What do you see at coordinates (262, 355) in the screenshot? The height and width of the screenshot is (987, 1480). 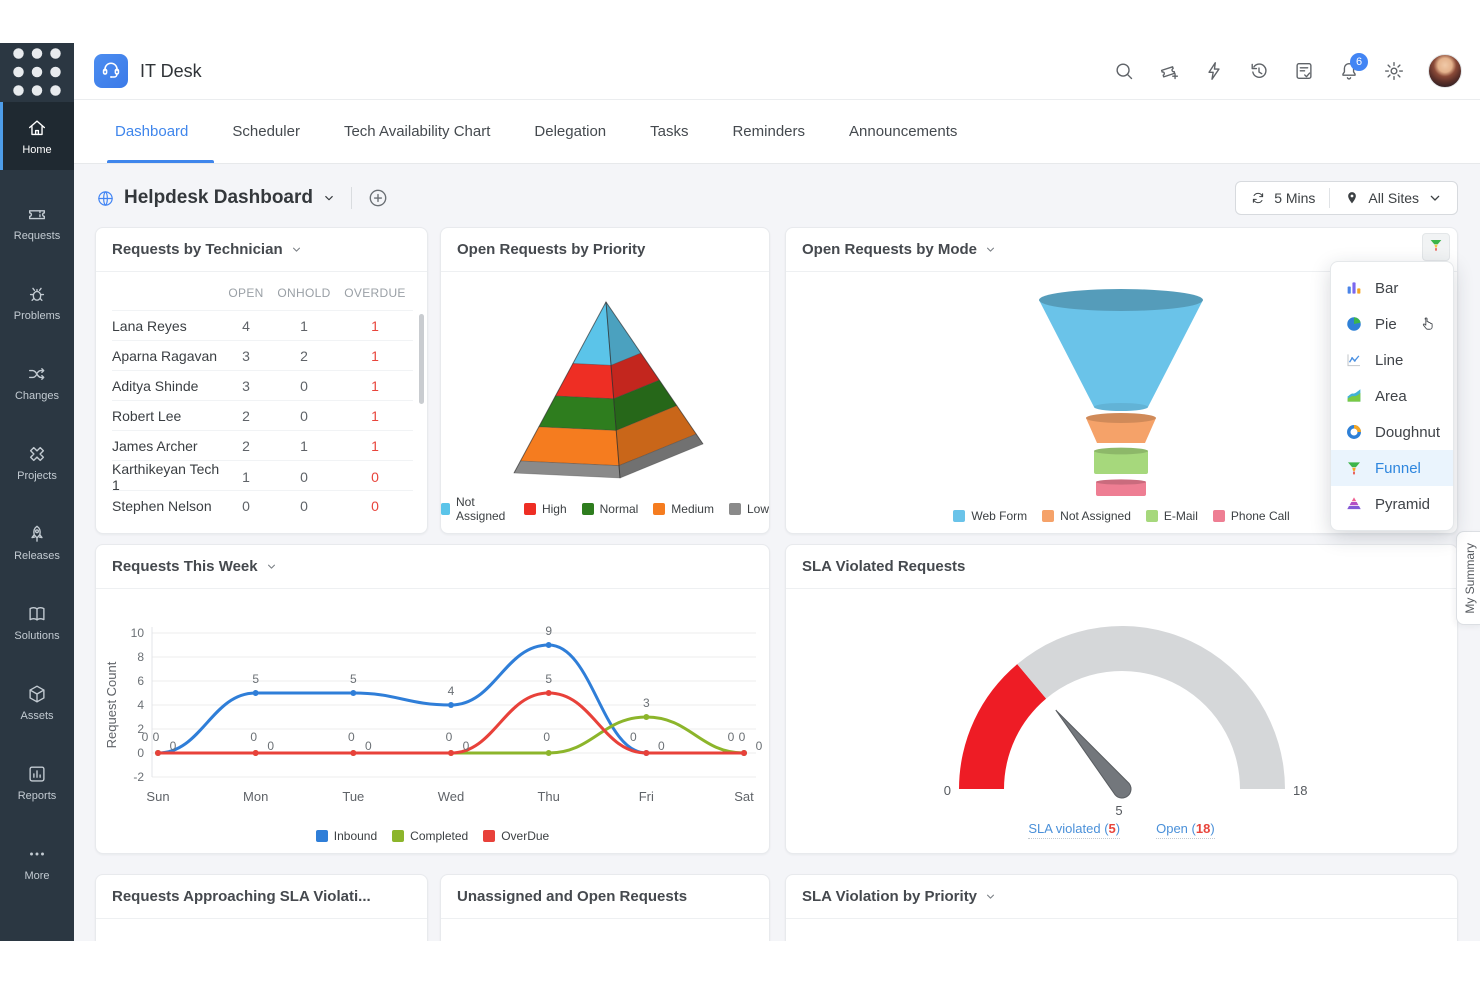 I see `table-row: Aparna Ragavan 3 2 1` at bounding box center [262, 355].